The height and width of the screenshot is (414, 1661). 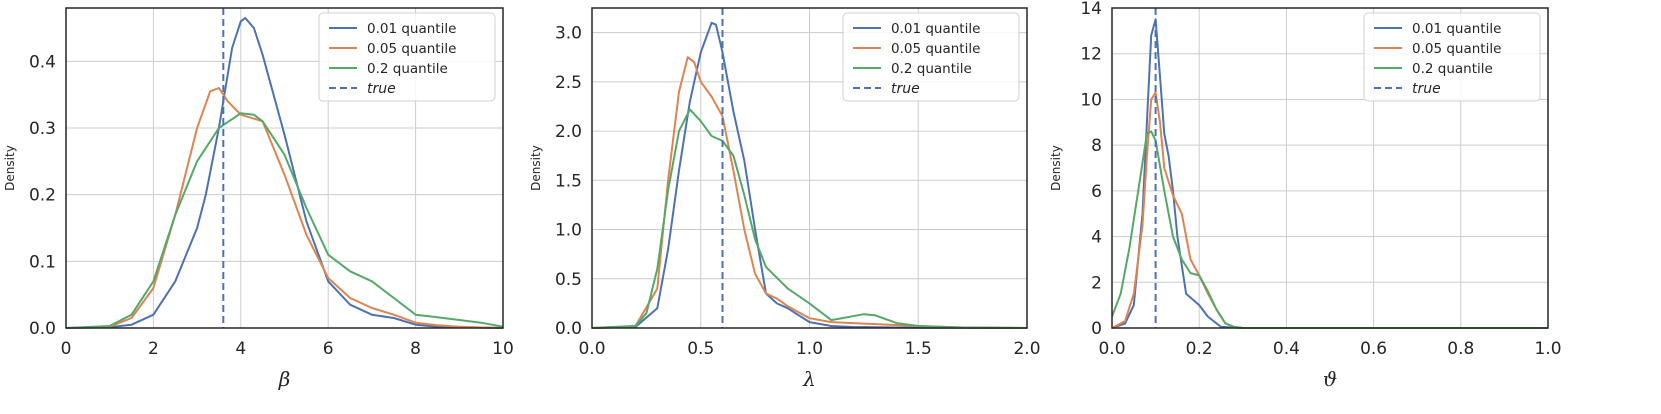 What do you see at coordinates (568, 132) in the screenshot?
I see `y-tick-label: 2.0` at bounding box center [568, 132].